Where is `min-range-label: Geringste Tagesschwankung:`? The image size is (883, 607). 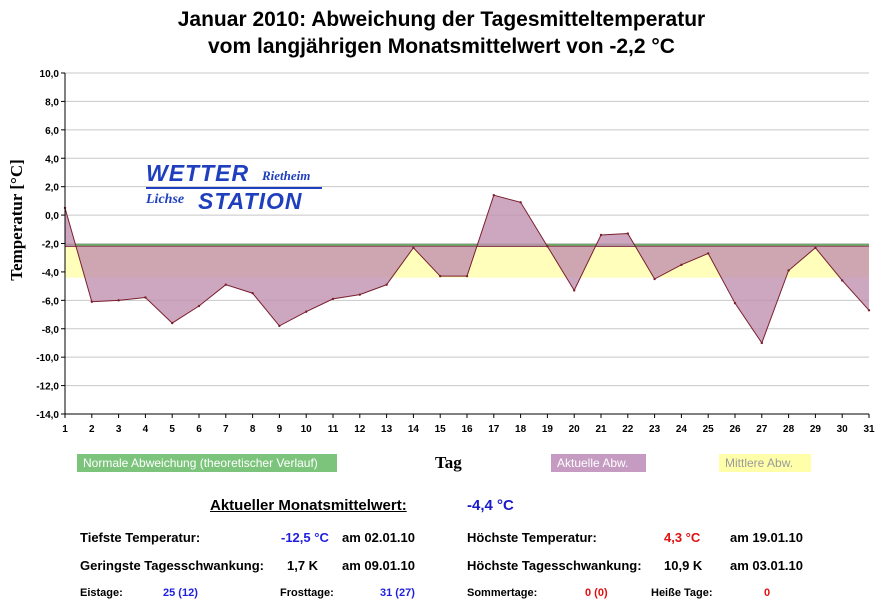 min-range-label: Geringste Tagesschwankung: is located at coordinates (172, 565).